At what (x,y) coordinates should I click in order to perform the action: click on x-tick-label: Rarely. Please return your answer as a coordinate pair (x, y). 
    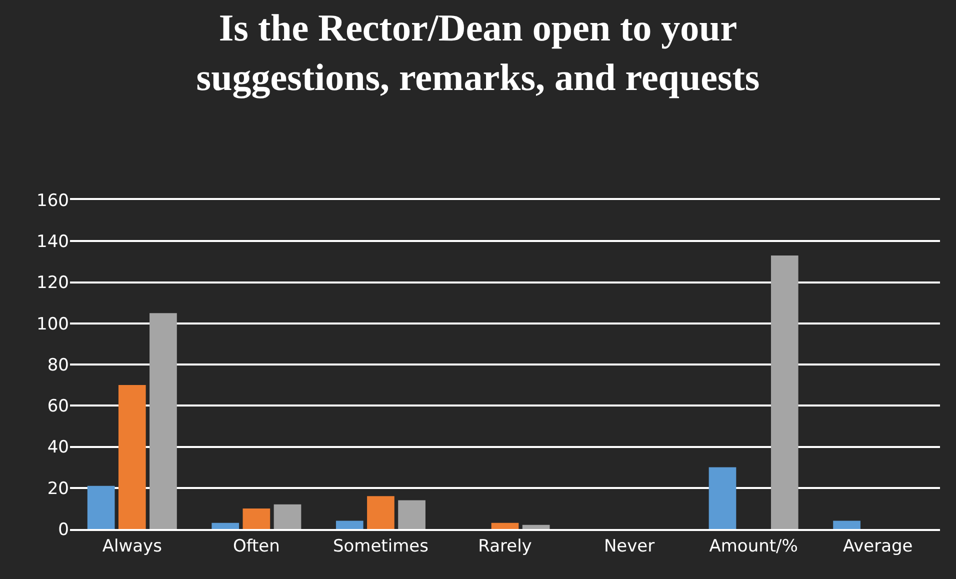
    Looking at the image, I should click on (505, 546).